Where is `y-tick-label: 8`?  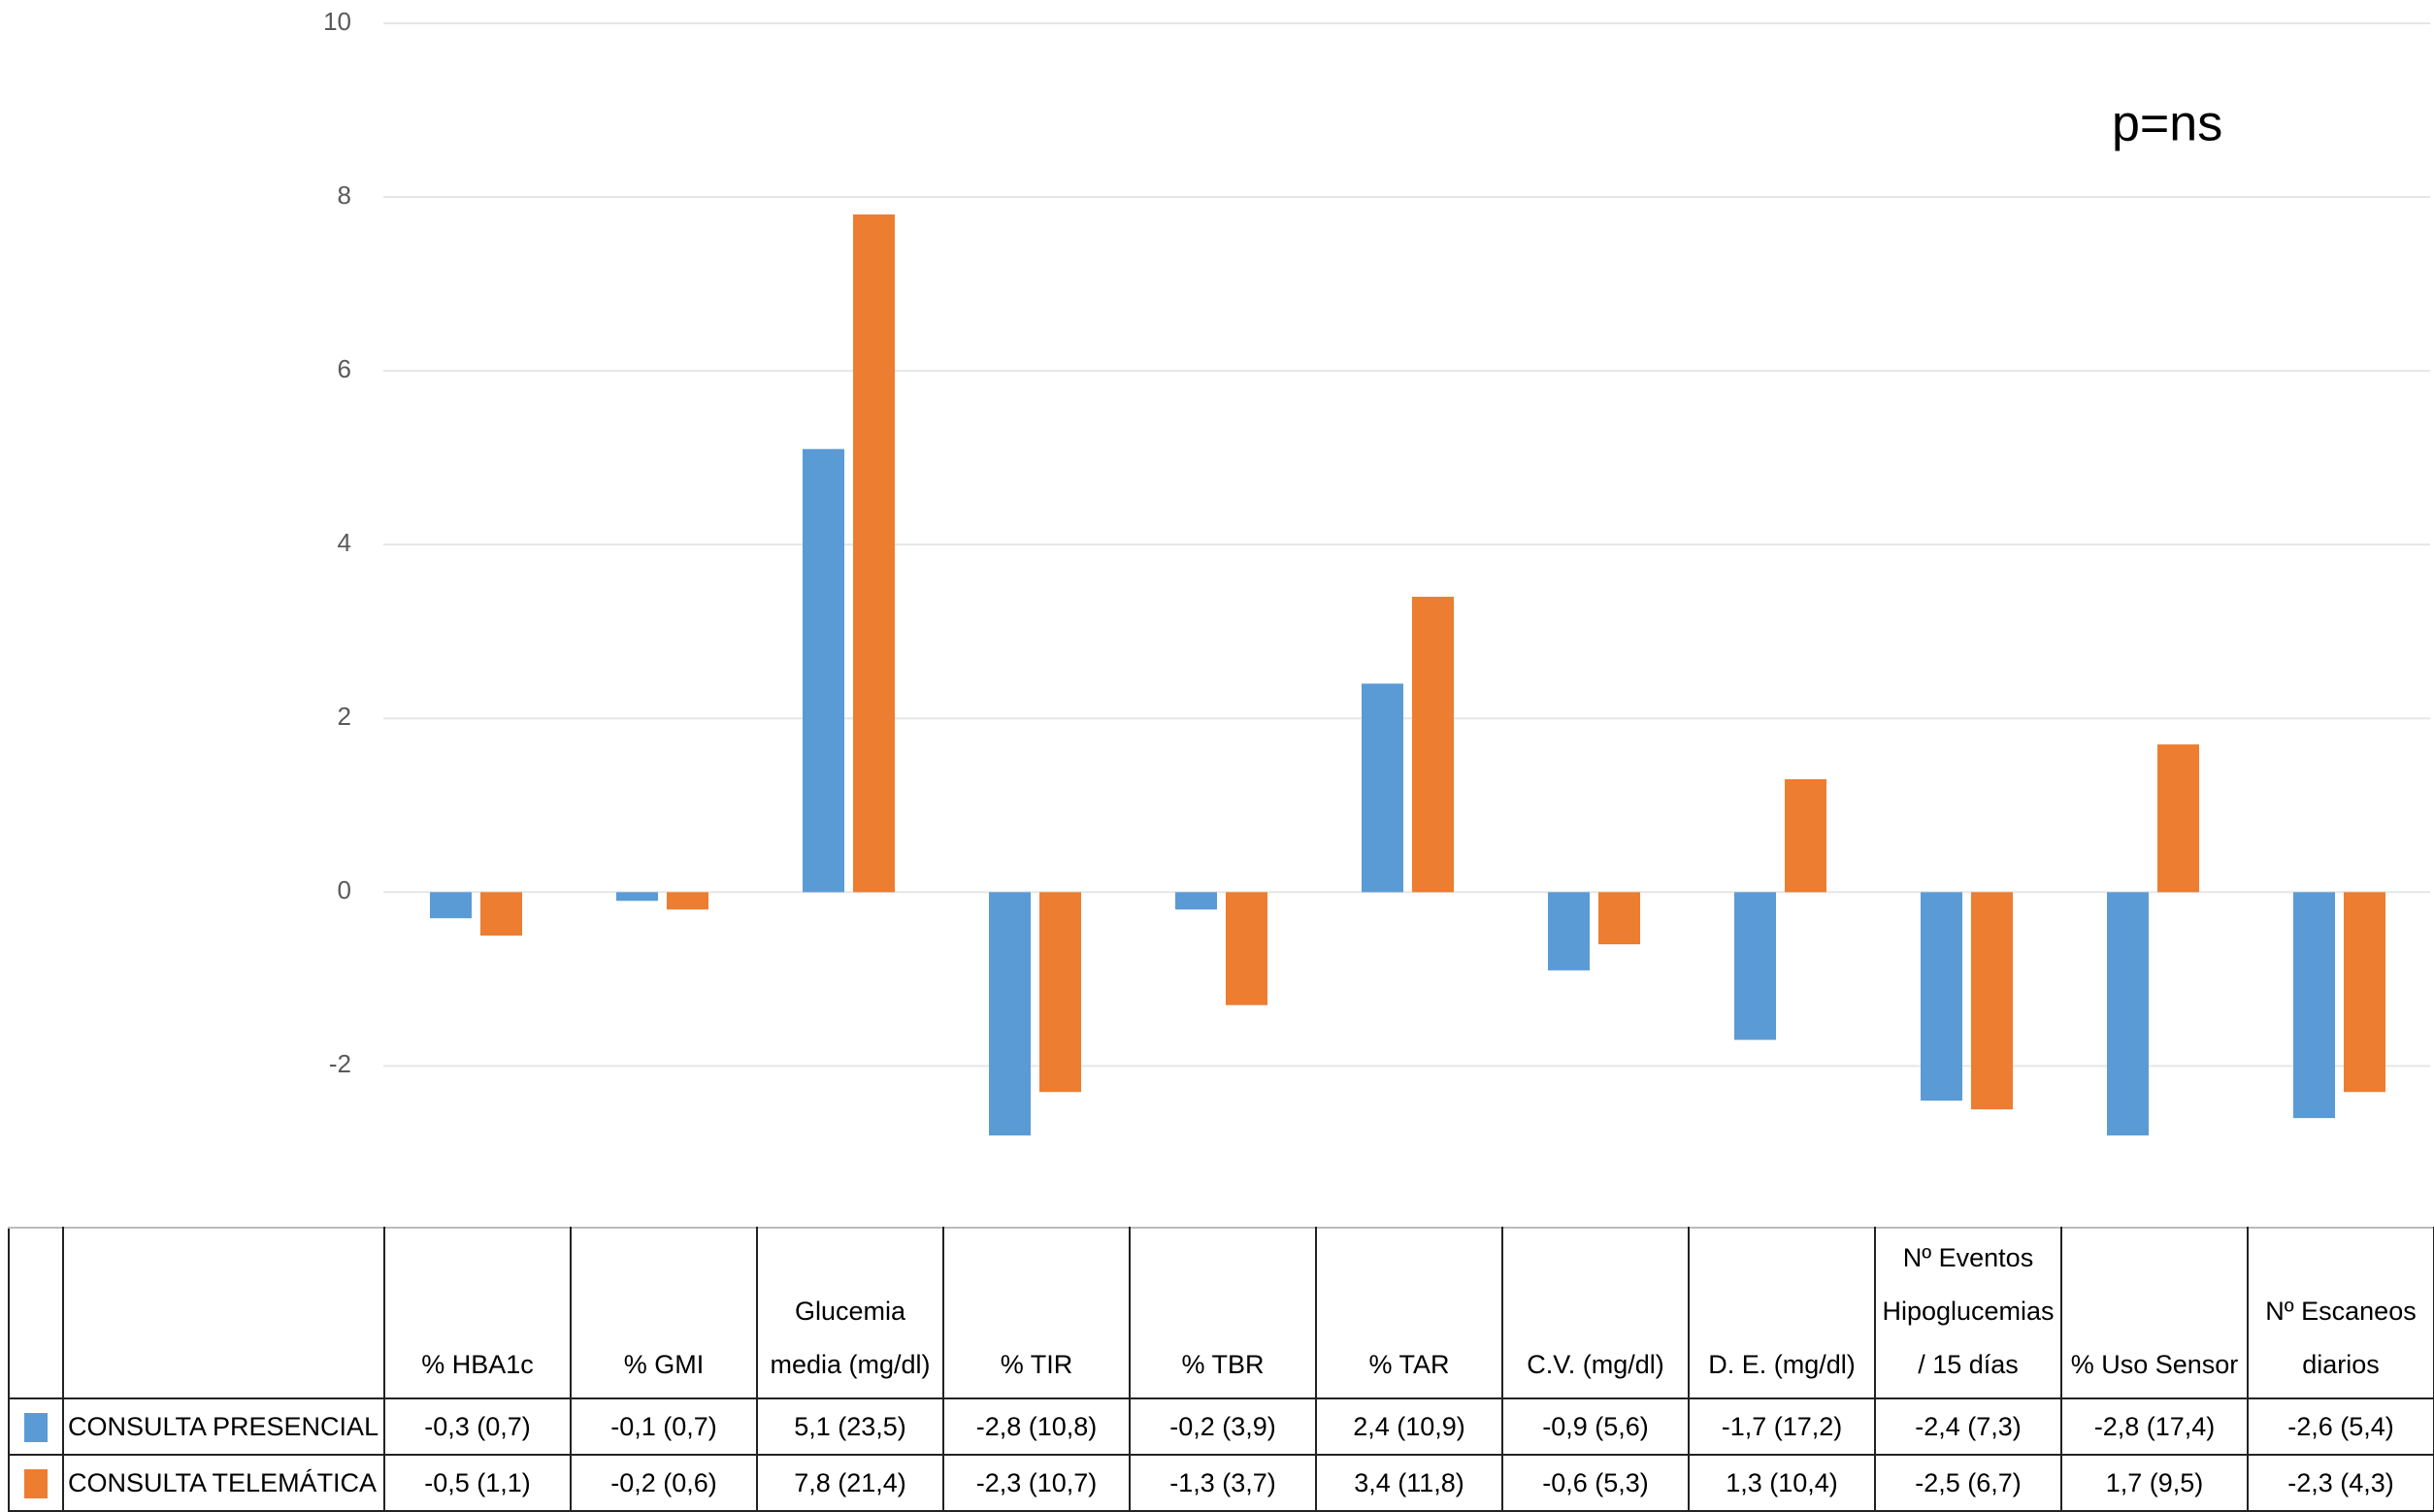
y-tick-label: 8 is located at coordinates (344, 196).